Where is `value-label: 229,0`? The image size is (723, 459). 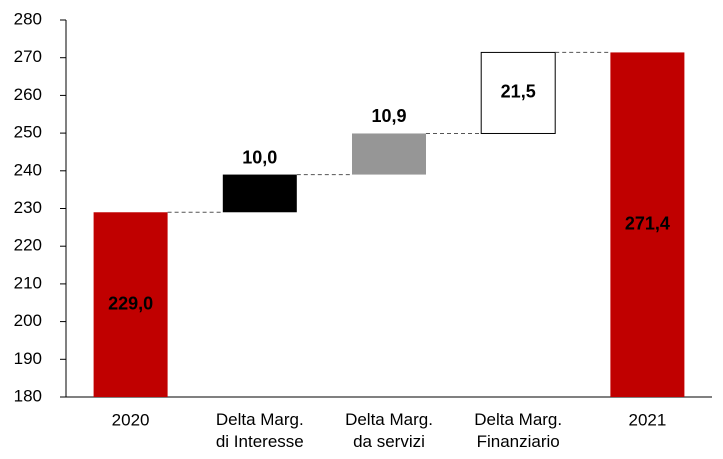 value-label: 229,0 is located at coordinates (130, 303).